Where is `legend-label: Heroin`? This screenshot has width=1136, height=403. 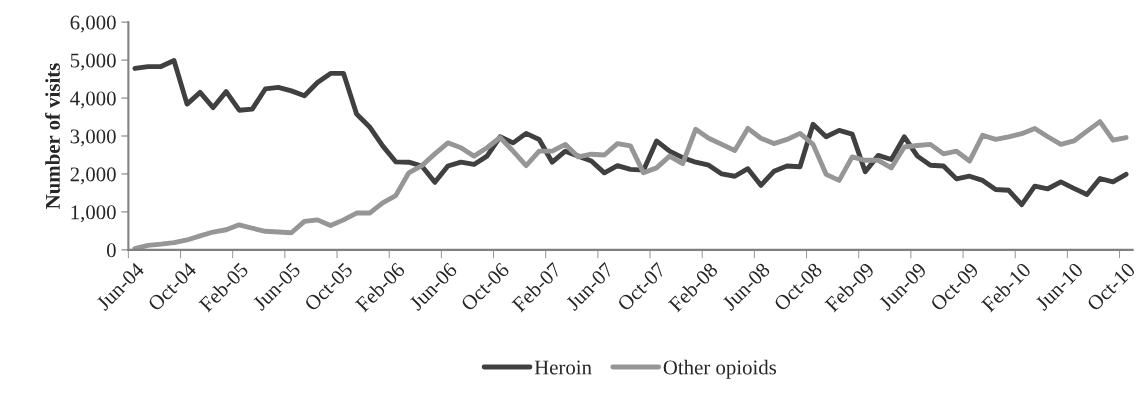
legend-label: Heroin is located at coordinates (563, 367).